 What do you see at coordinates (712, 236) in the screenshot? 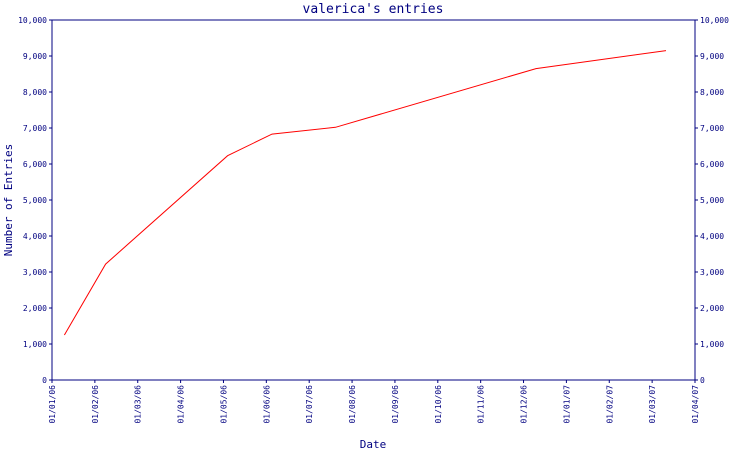
I see `y-tick-label-right: 4,000` at bounding box center [712, 236].